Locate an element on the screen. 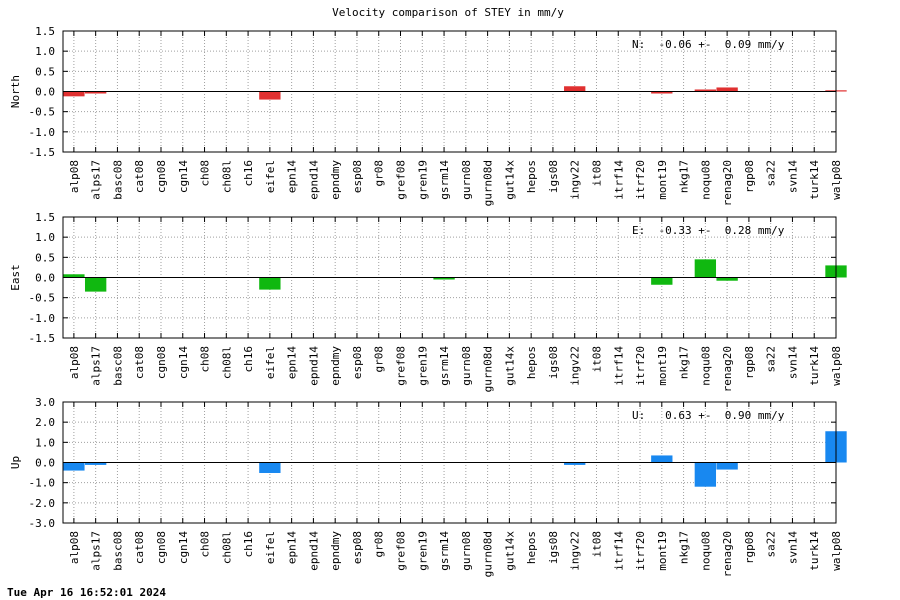 The height and width of the screenshot is (600, 900). y-tick-label: -0.5 is located at coordinates (42, 112).